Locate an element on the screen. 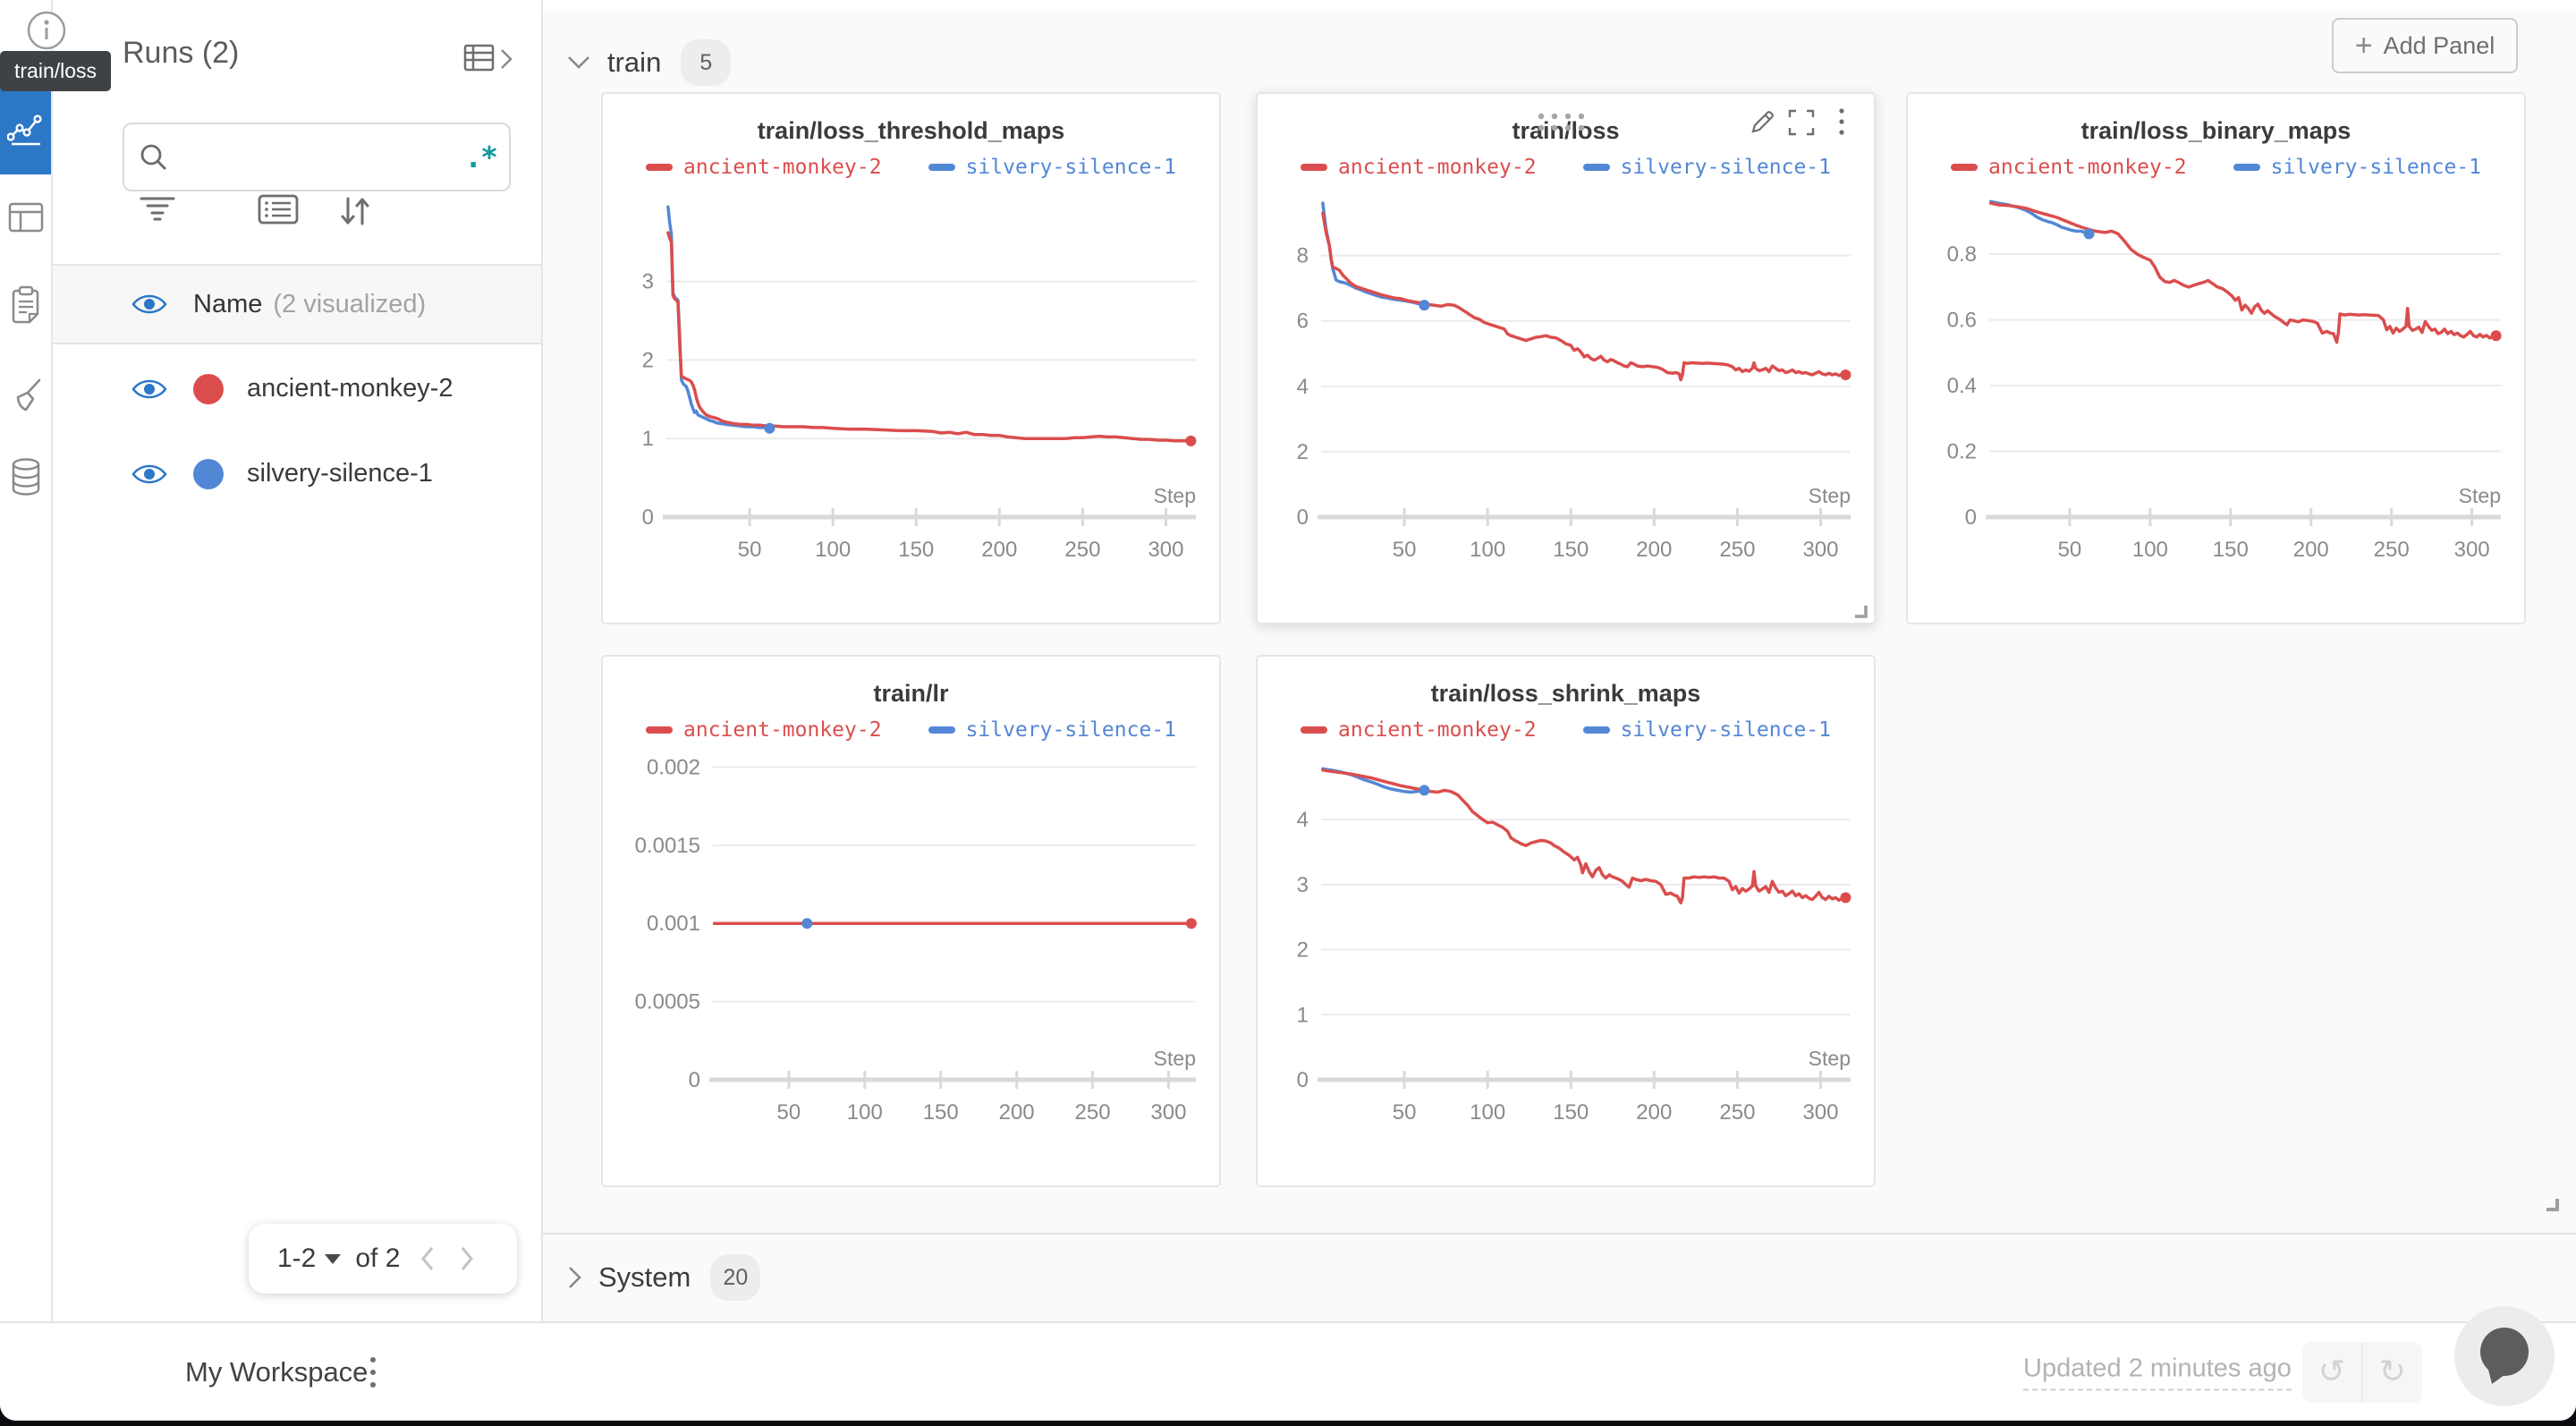  prev-page-chevron-icon is located at coordinates (427, 1259).